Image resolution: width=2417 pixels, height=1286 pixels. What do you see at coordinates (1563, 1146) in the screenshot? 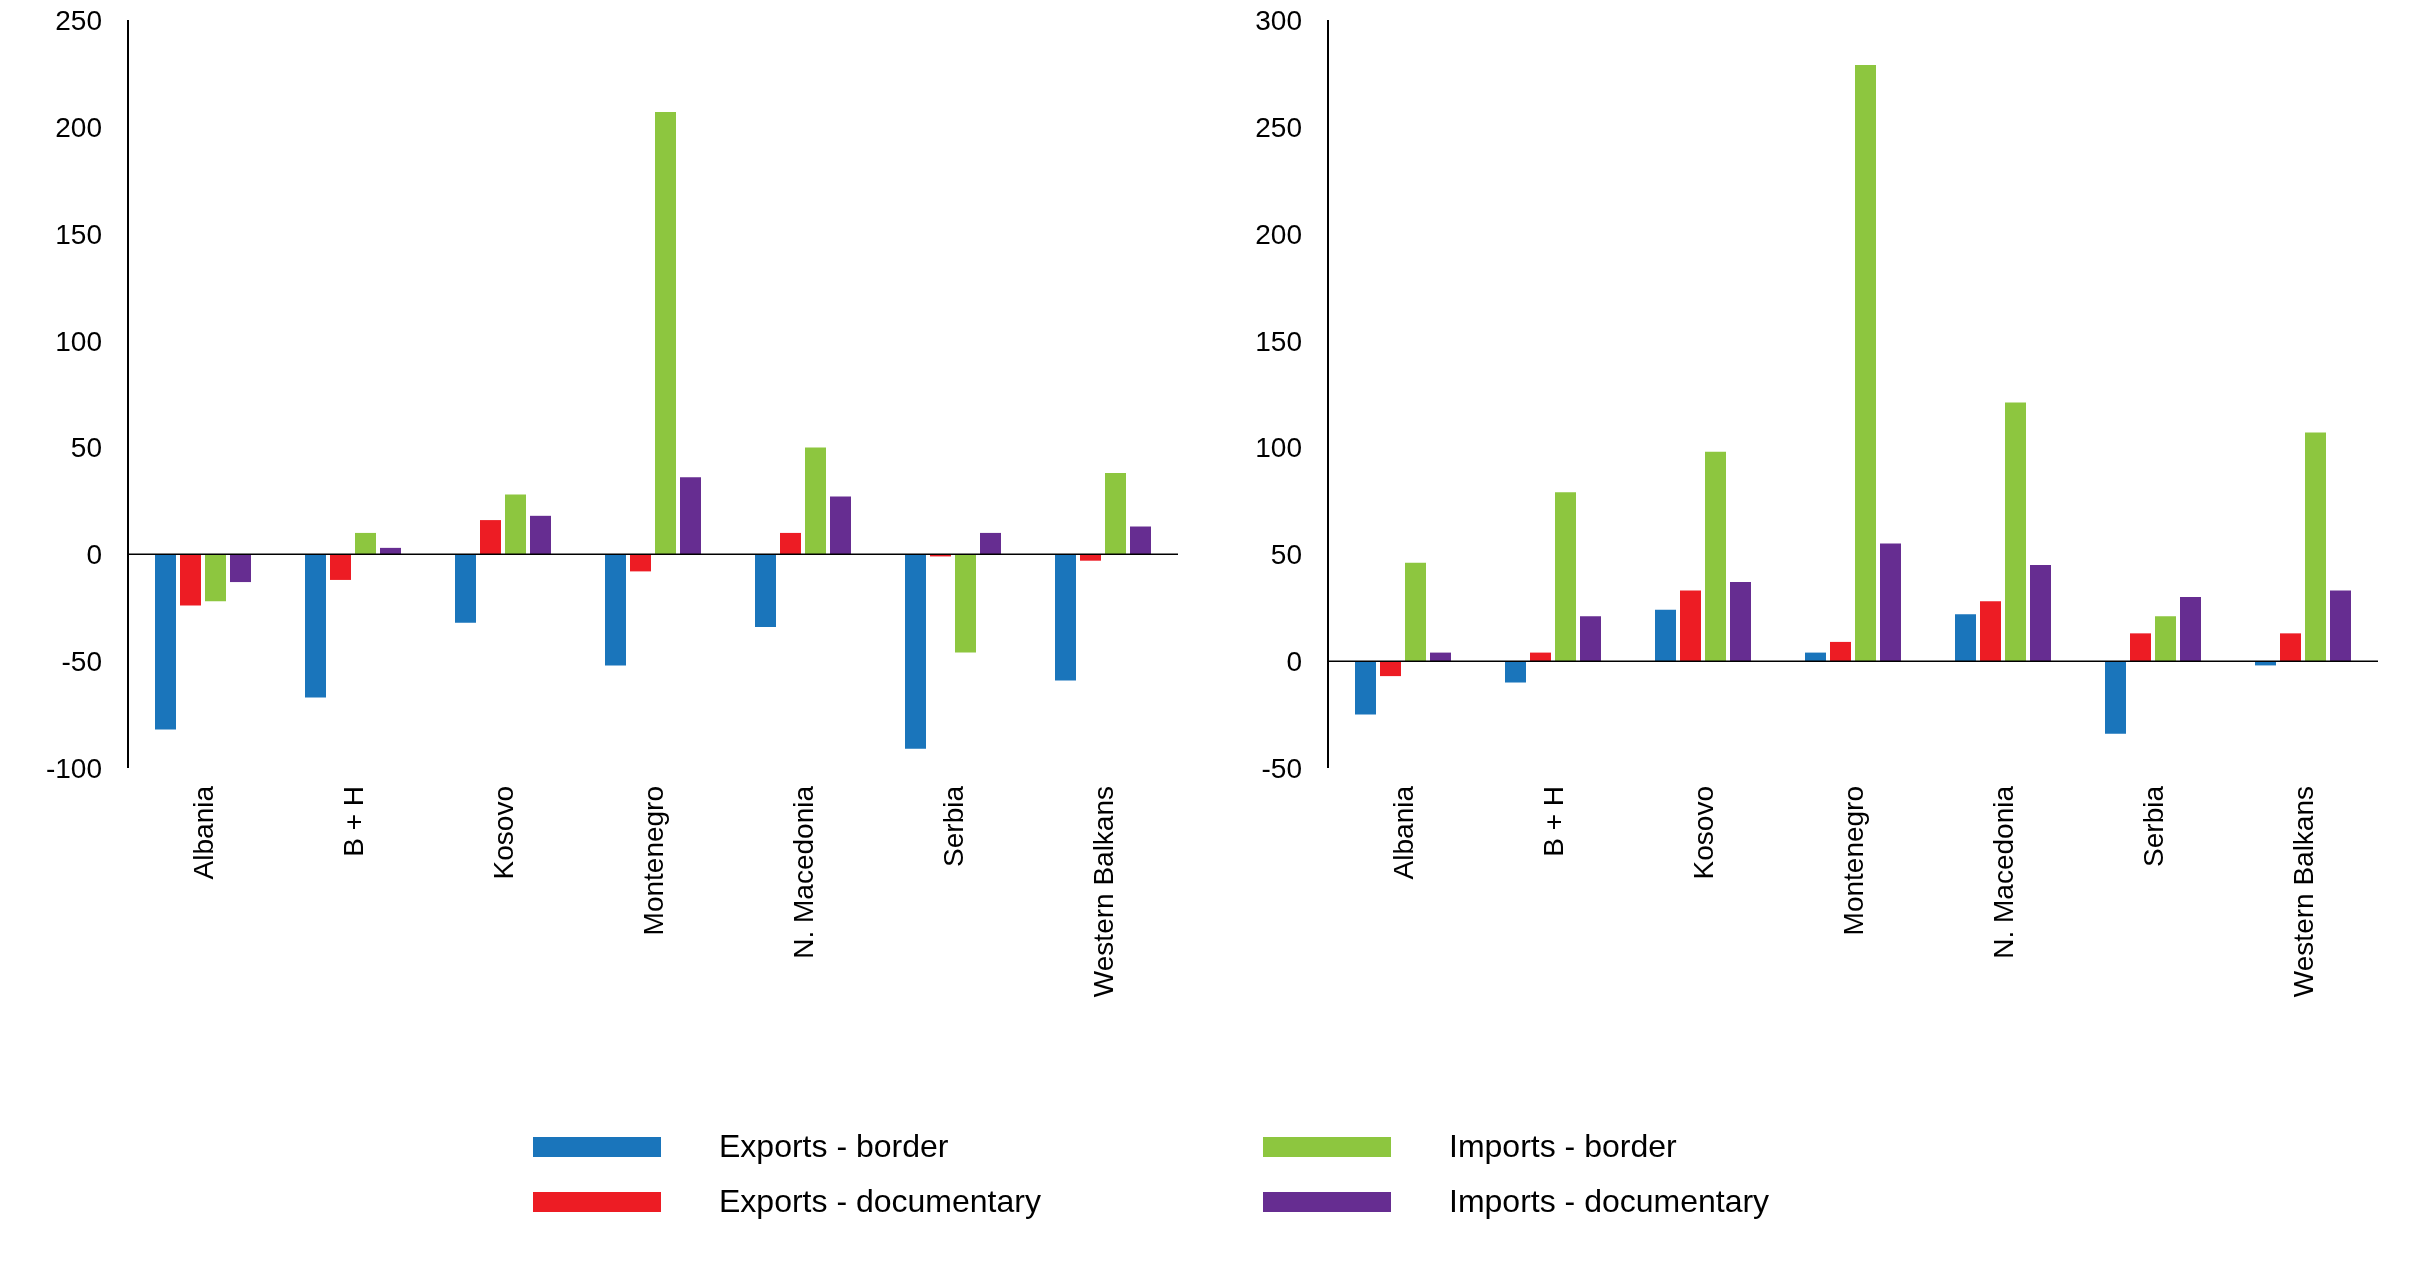
I see `legend-label: Imports - border` at bounding box center [1563, 1146].